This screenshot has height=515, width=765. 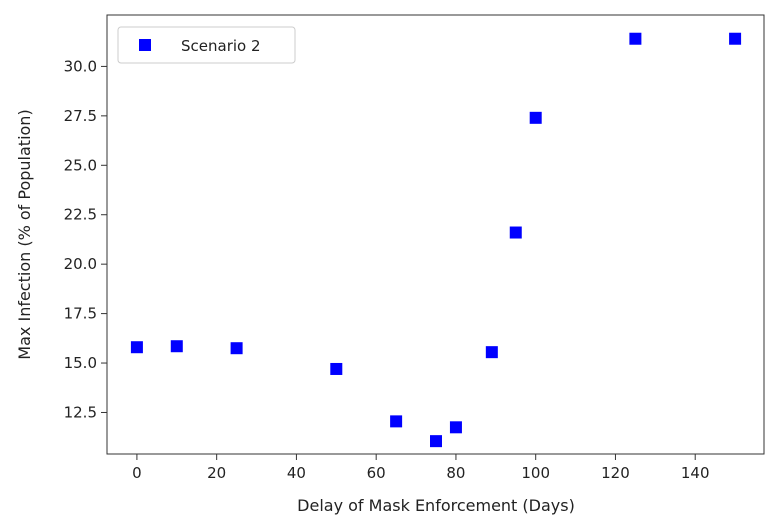 I want to click on x-tick-label: 120, so click(x=615, y=473).